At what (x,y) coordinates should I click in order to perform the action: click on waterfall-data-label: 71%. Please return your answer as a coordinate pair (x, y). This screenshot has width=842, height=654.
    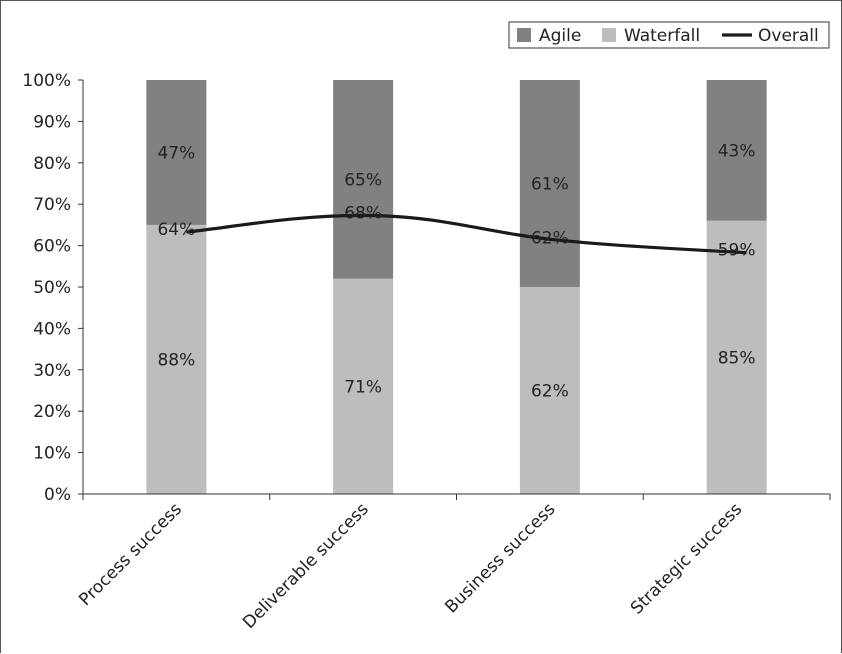
    Looking at the image, I should click on (363, 387).